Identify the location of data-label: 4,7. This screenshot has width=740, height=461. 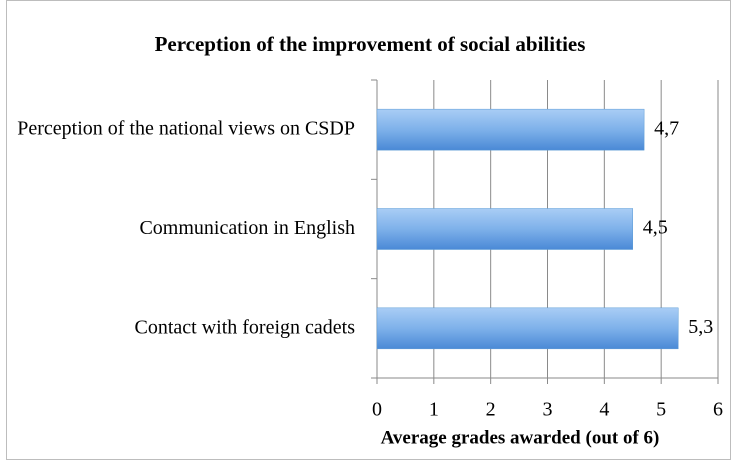
(666, 128).